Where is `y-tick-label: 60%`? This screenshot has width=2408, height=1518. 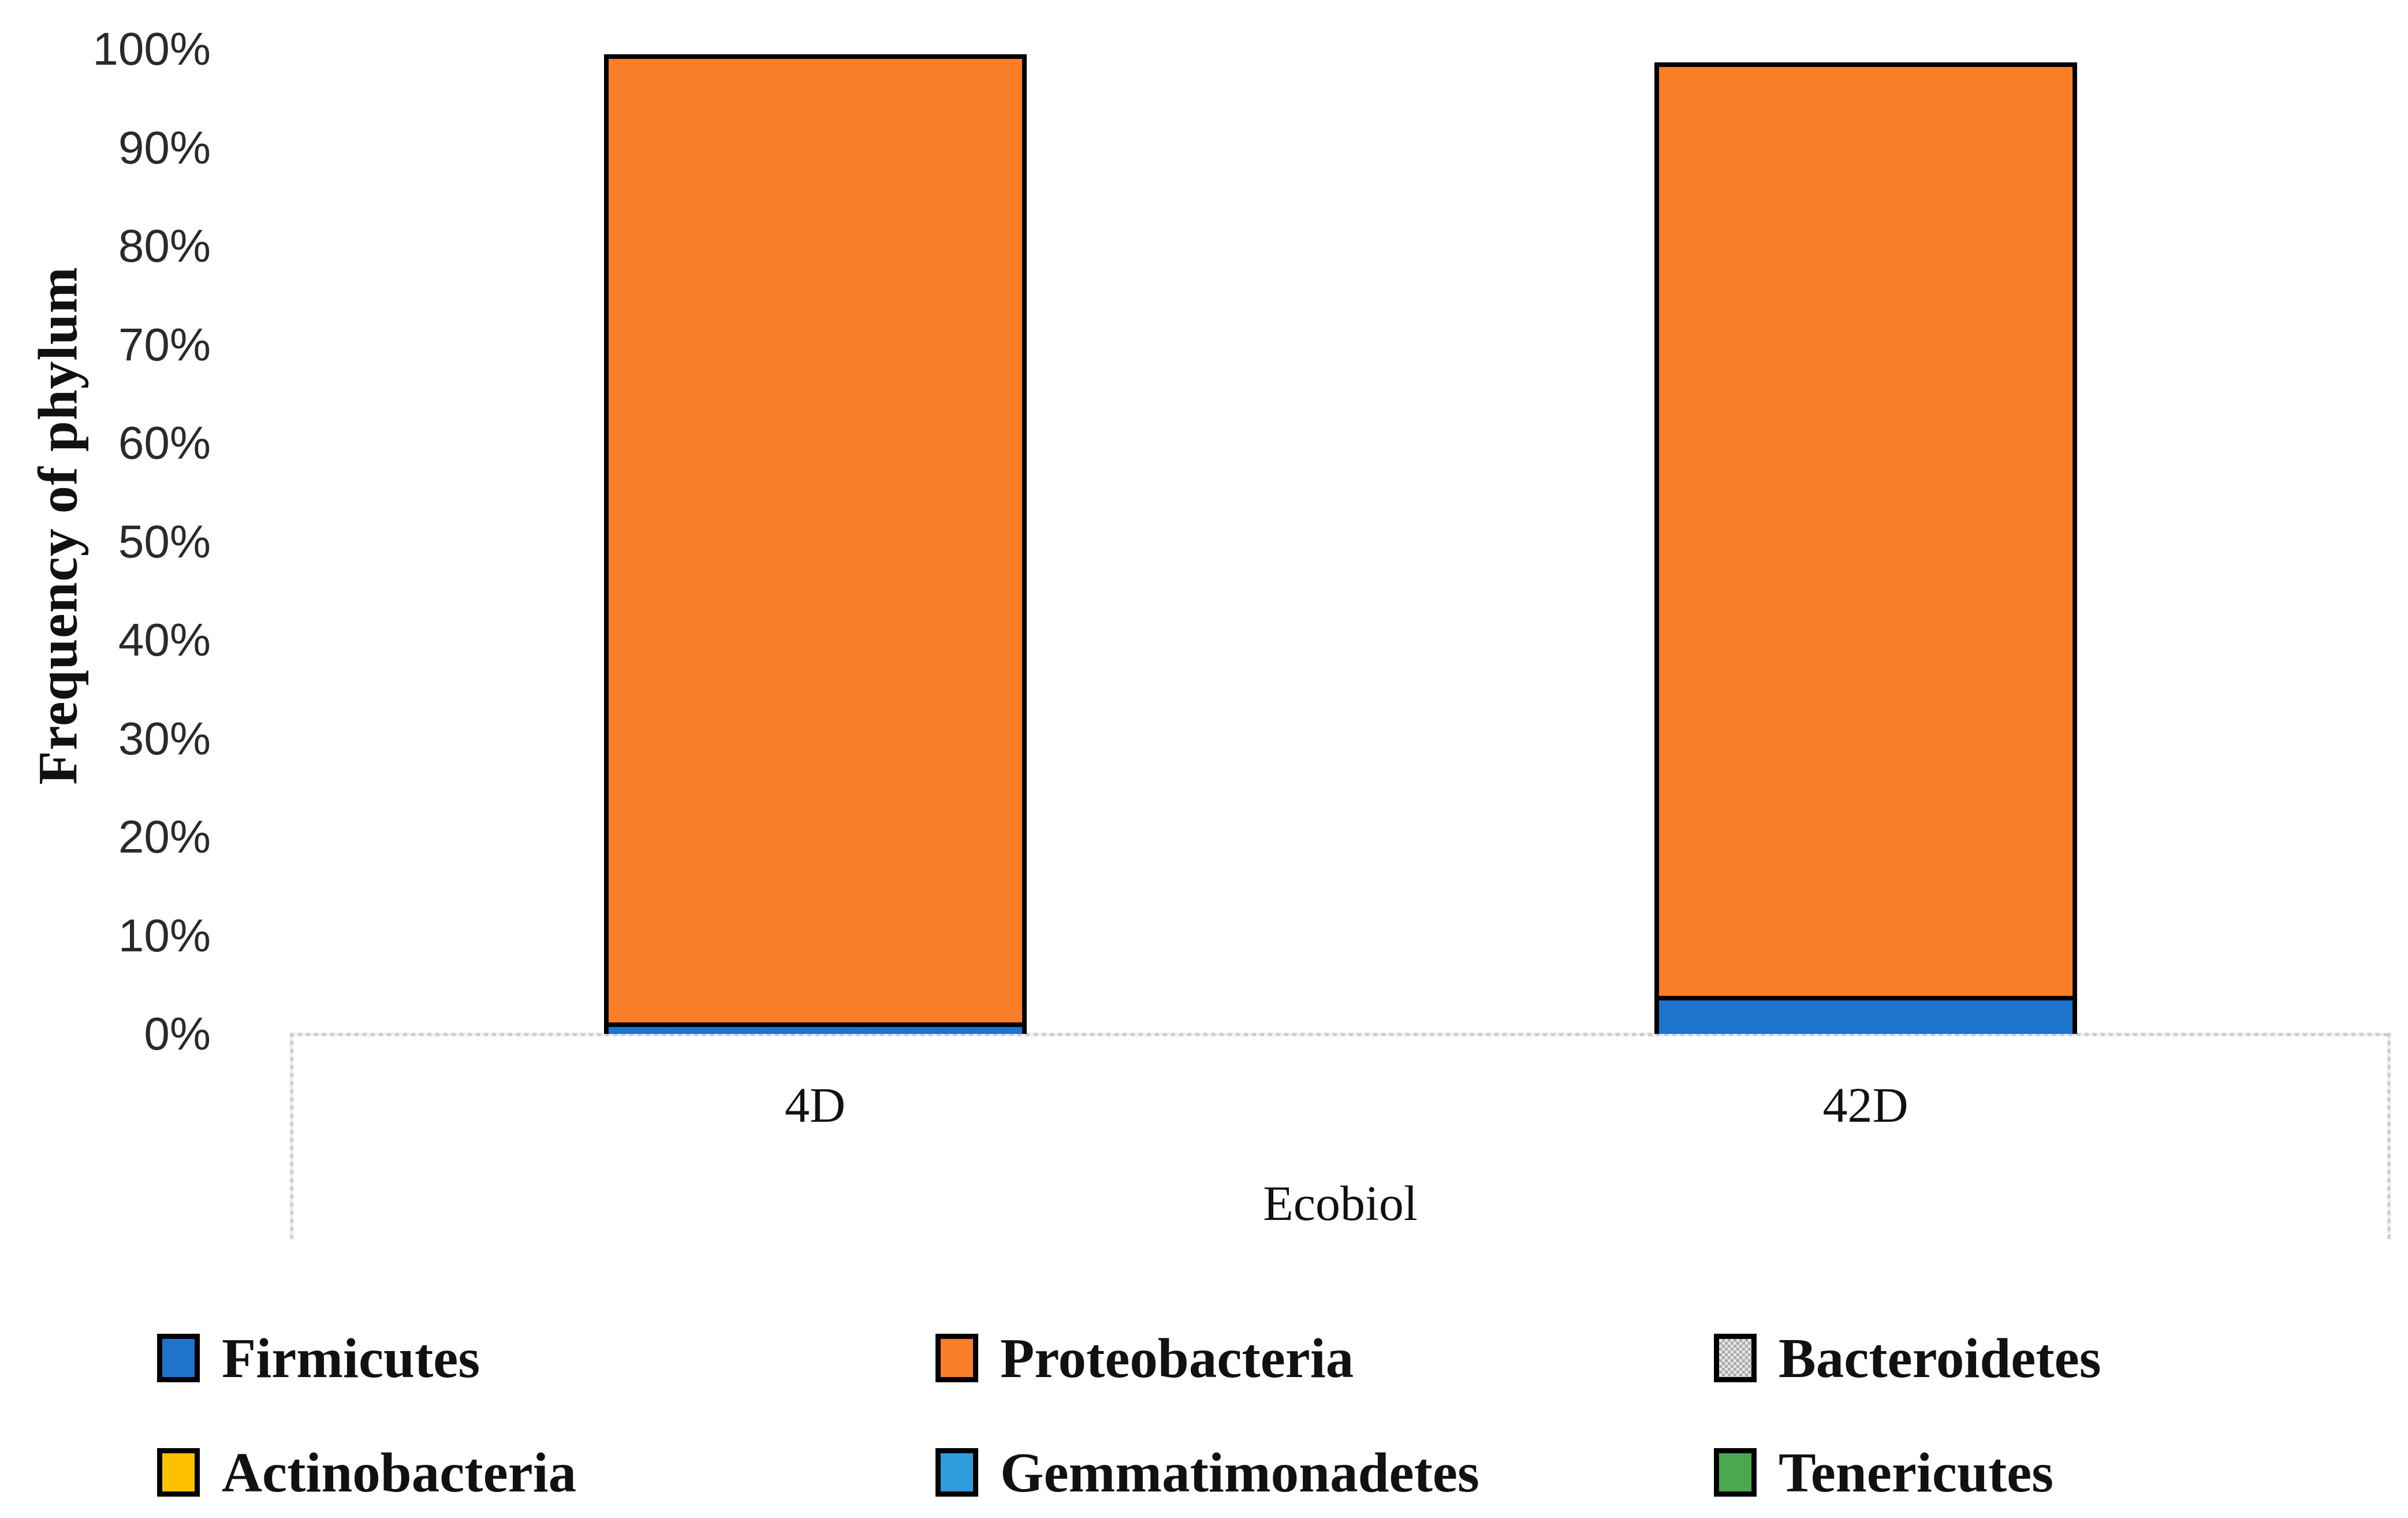 y-tick-label: 60% is located at coordinates (164, 443).